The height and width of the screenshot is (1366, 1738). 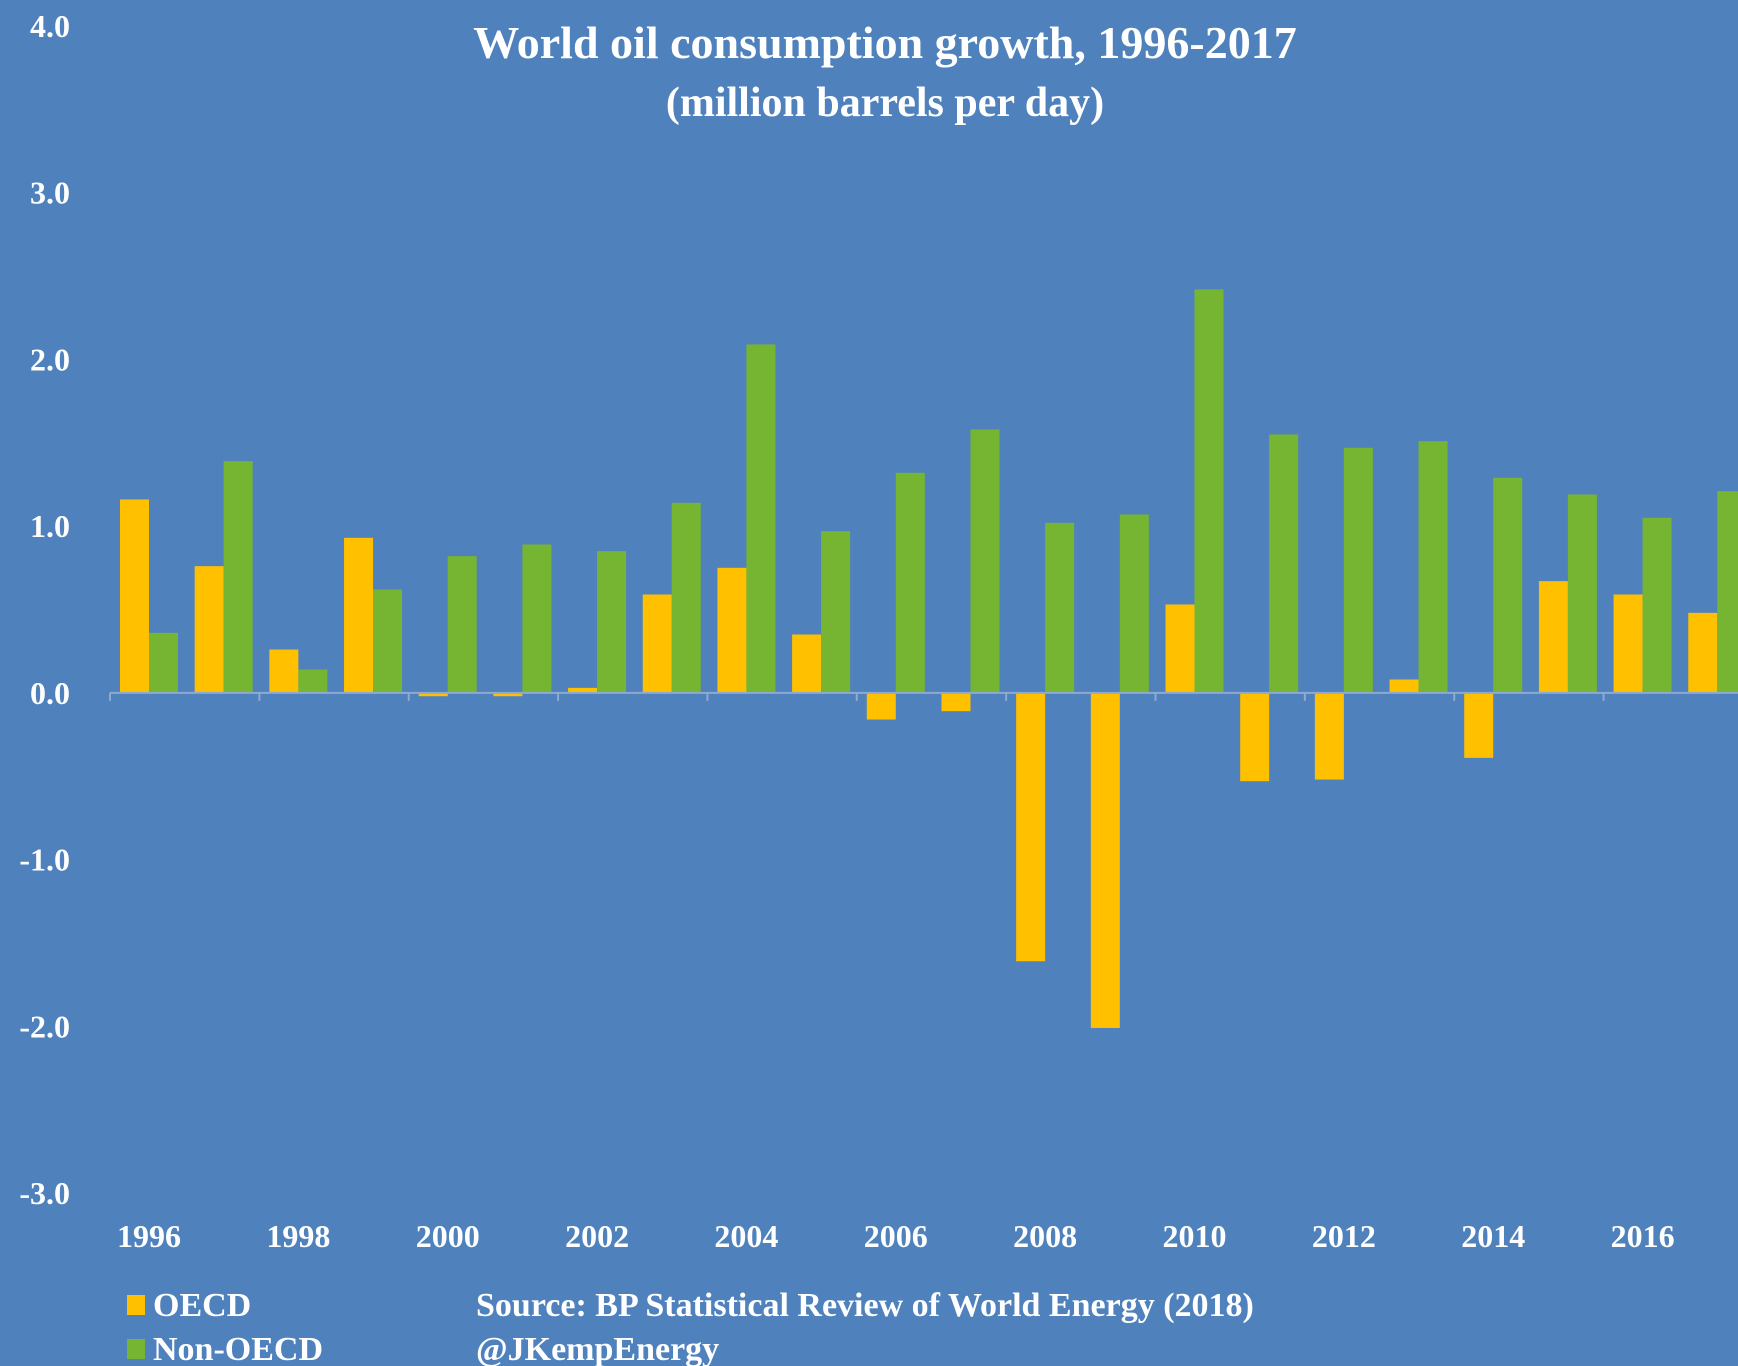 What do you see at coordinates (44, 1193) in the screenshot?
I see `y-tick-label: -3.0` at bounding box center [44, 1193].